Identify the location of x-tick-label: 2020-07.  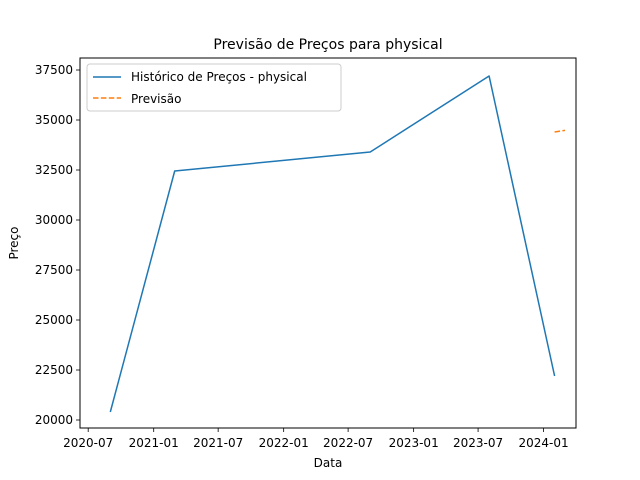
(88, 443).